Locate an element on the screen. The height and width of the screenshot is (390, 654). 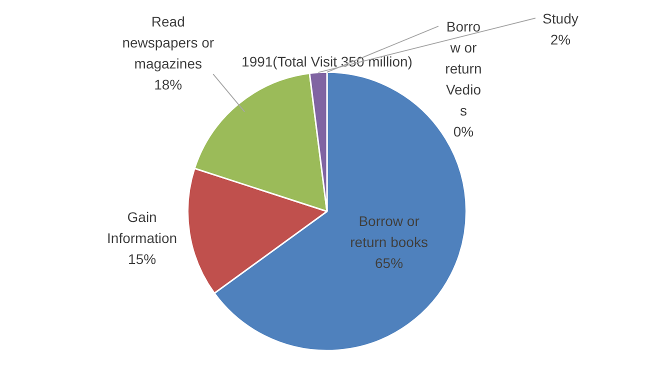
slice-label: Study is located at coordinates (560, 18).